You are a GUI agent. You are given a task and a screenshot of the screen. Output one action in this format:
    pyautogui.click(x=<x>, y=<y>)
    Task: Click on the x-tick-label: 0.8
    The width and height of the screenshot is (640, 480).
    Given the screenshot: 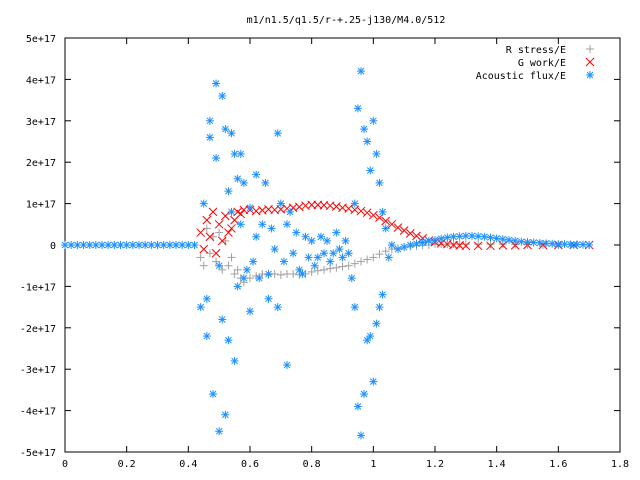 What is the action you would take?
    pyautogui.click(x=312, y=464)
    